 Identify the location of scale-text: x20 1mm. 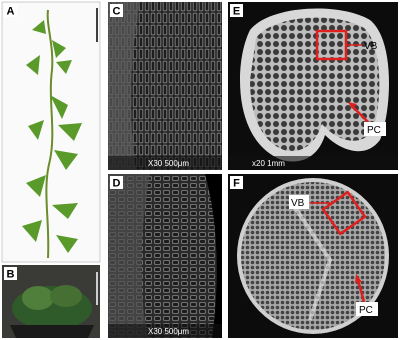
(268, 163).